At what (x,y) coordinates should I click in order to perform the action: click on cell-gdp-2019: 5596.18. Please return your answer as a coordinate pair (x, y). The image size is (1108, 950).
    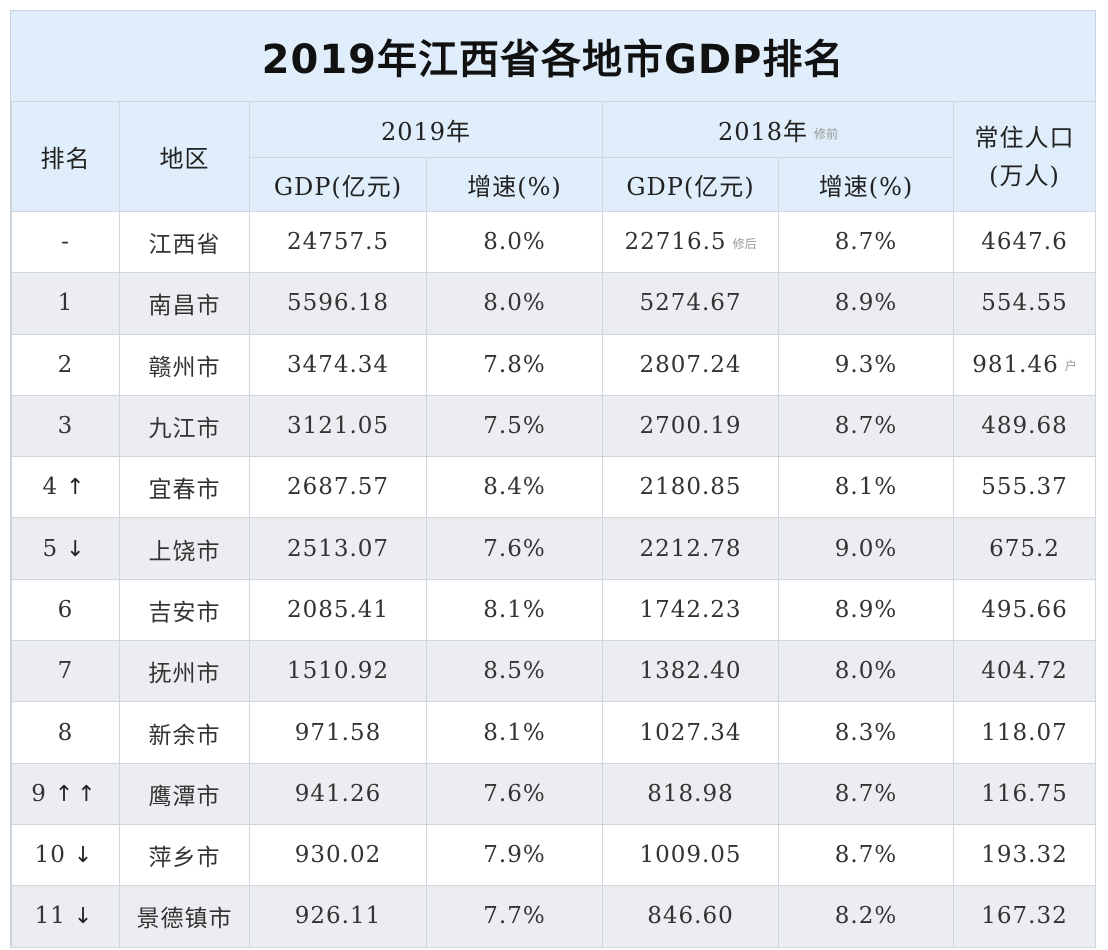
    Looking at the image, I should click on (338, 303).